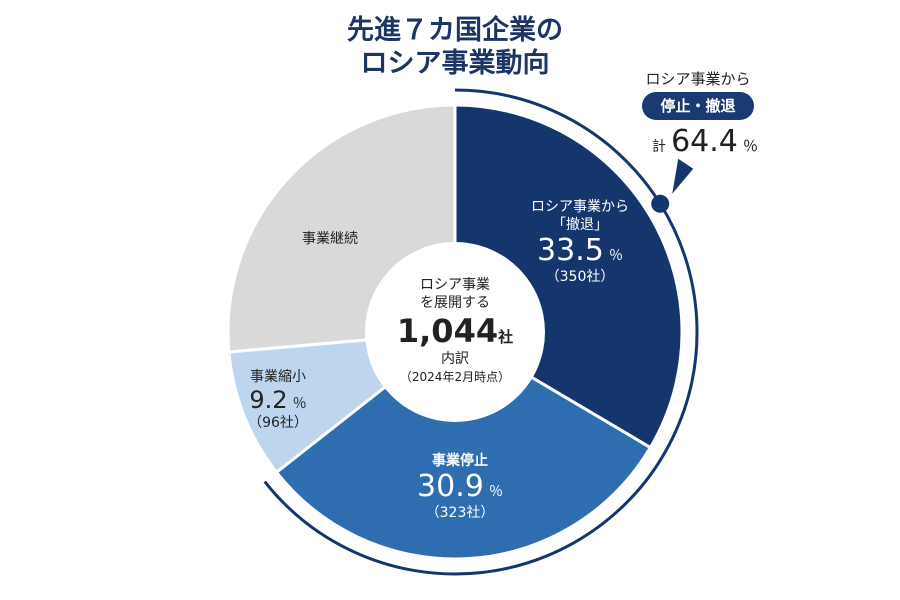 This screenshot has height=600, width=900. Describe the element at coordinates (455, 63) in the screenshot. I see `chart-title-line2: ロシア事業動向` at that location.